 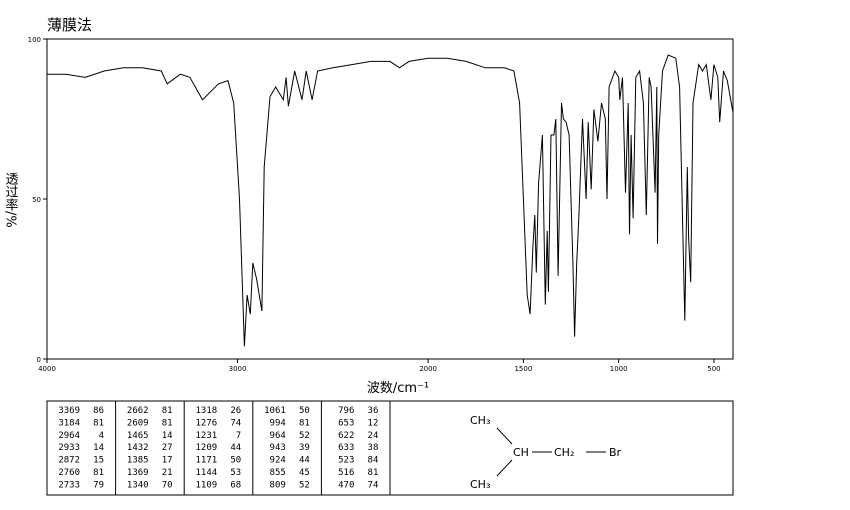 What do you see at coordinates (346, 423) in the screenshot?
I see `peak-wavenumber: 653` at bounding box center [346, 423].